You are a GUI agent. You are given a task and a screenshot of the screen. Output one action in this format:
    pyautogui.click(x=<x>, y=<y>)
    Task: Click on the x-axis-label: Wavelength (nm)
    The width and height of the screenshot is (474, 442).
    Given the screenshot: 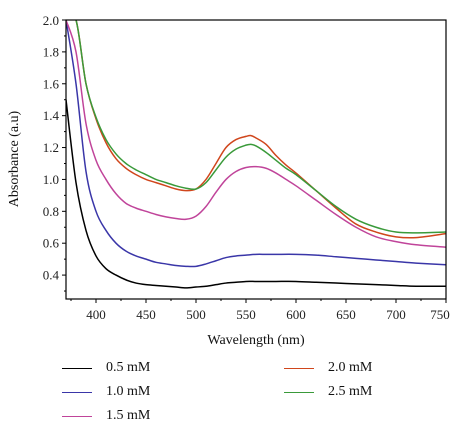 What is the action you would take?
    pyautogui.click(x=256, y=340)
    